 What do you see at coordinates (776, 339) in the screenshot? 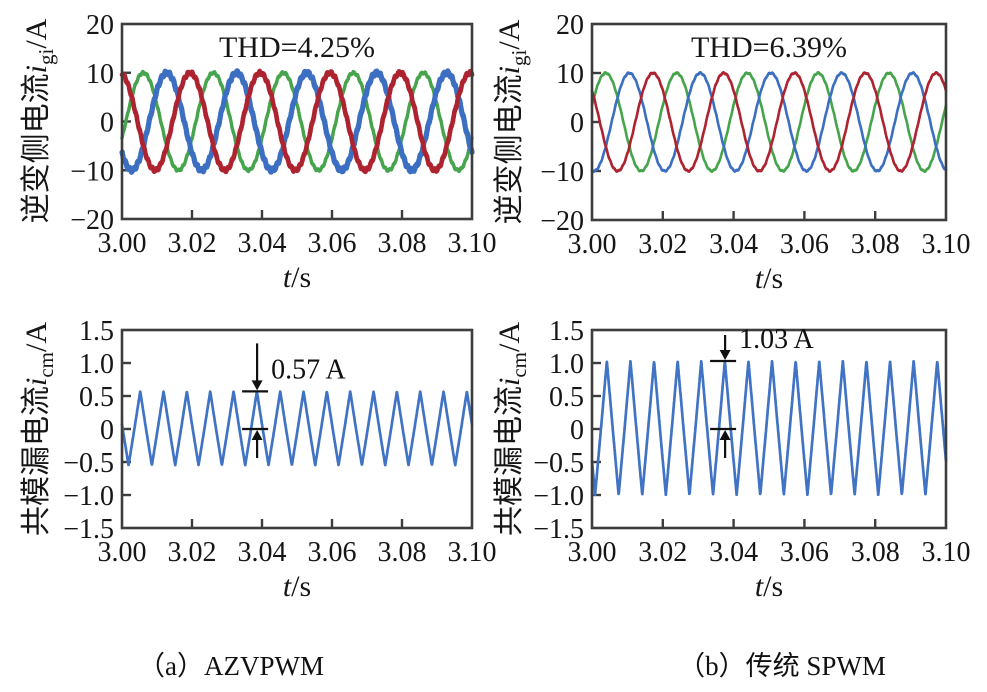
I see `cm-peak-label: 1.03 A` at bounding box center [776, 339].